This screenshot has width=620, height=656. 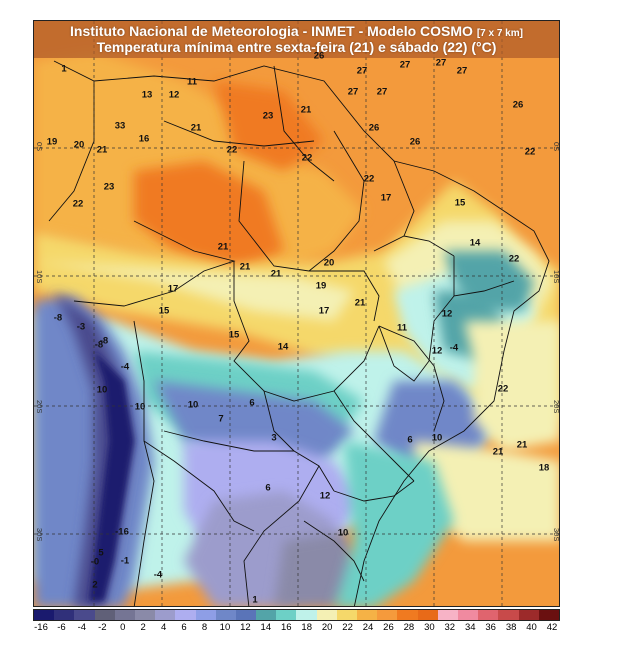 I want to click on temperature-value: -0, so click(x=95, y=562).